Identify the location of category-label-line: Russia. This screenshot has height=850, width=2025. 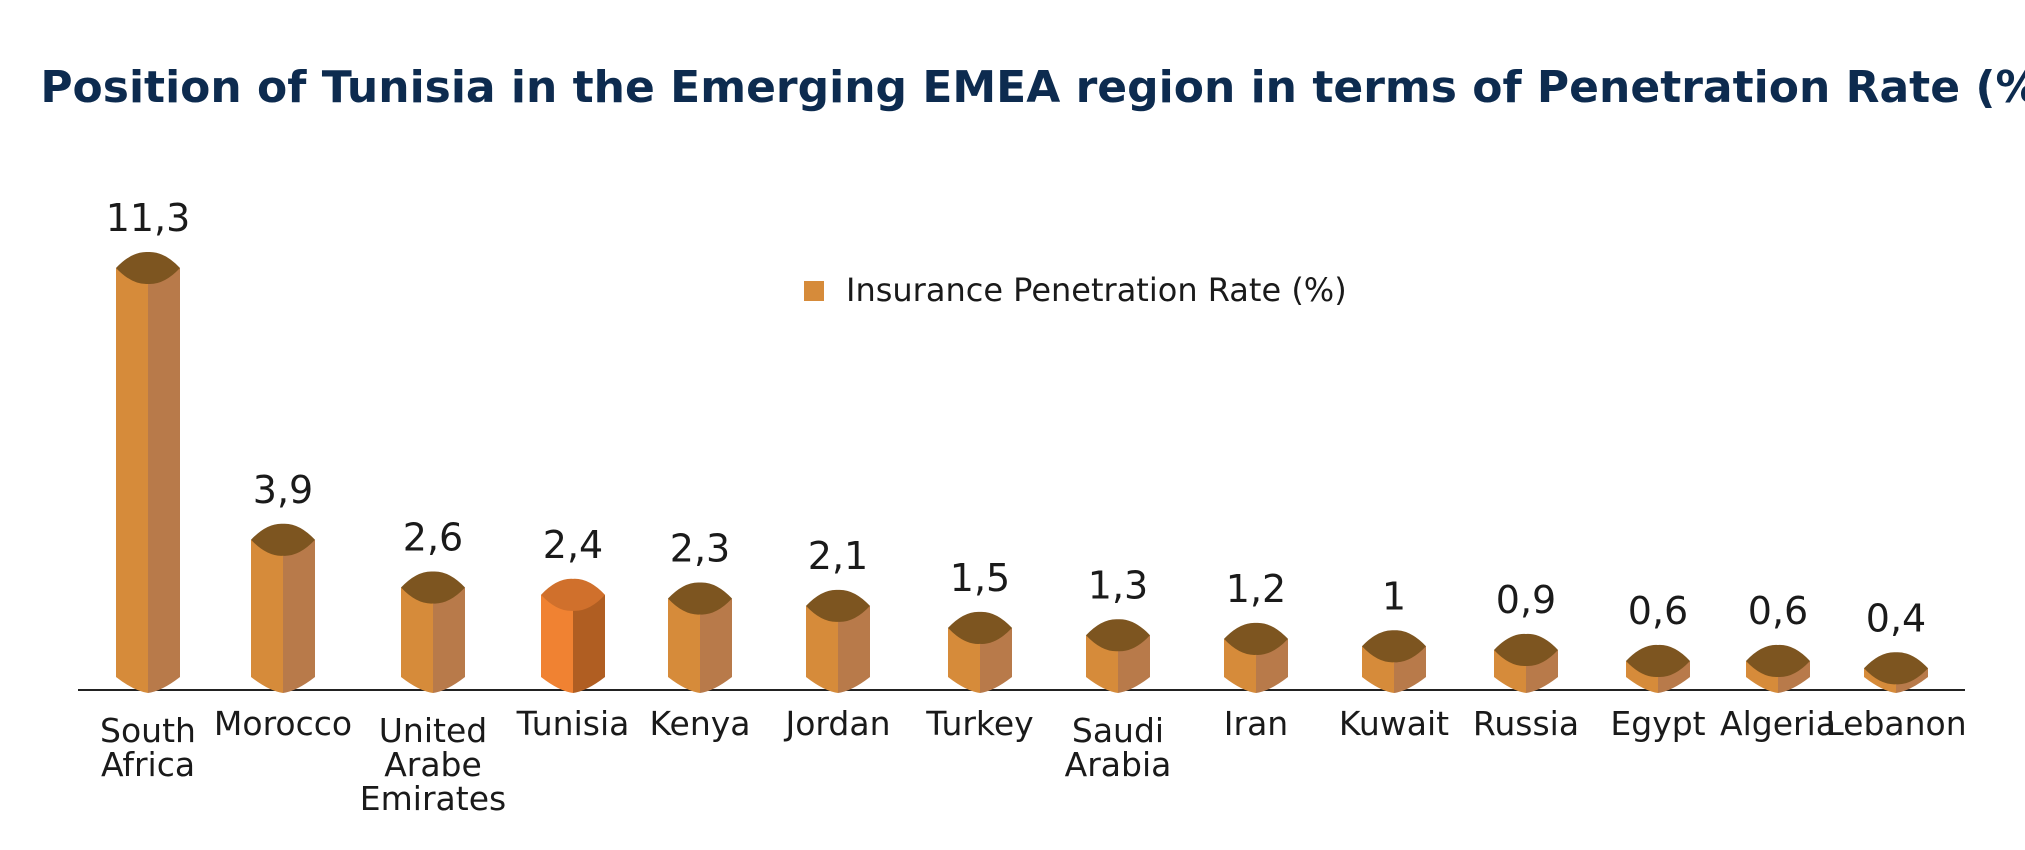
(1526, 723).